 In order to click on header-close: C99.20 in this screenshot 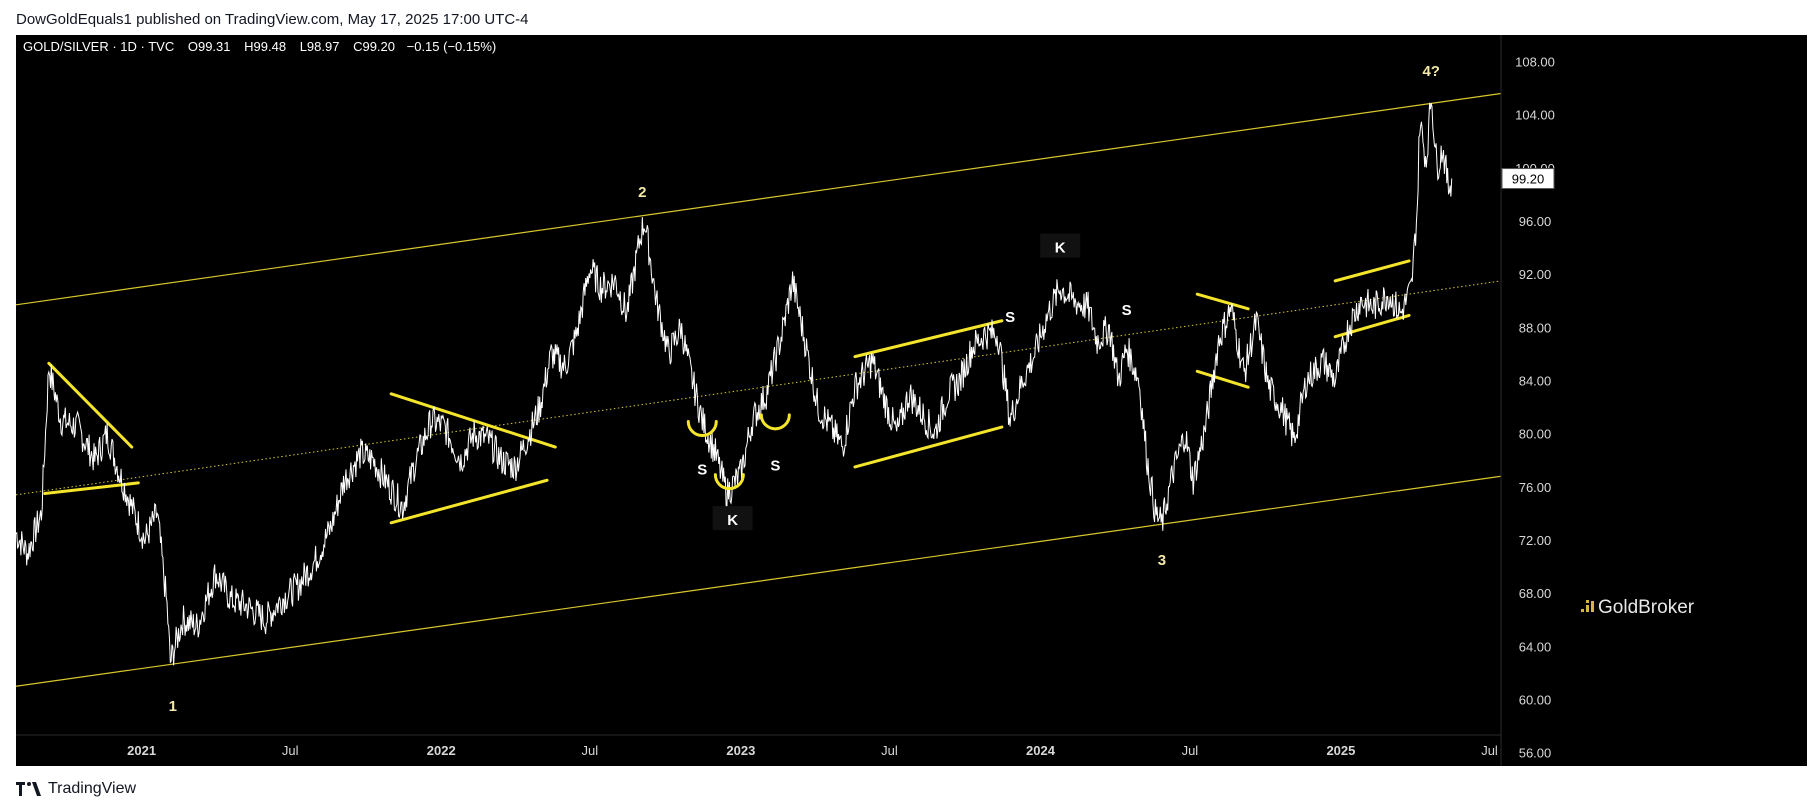, I will do `click(374, 46)`.